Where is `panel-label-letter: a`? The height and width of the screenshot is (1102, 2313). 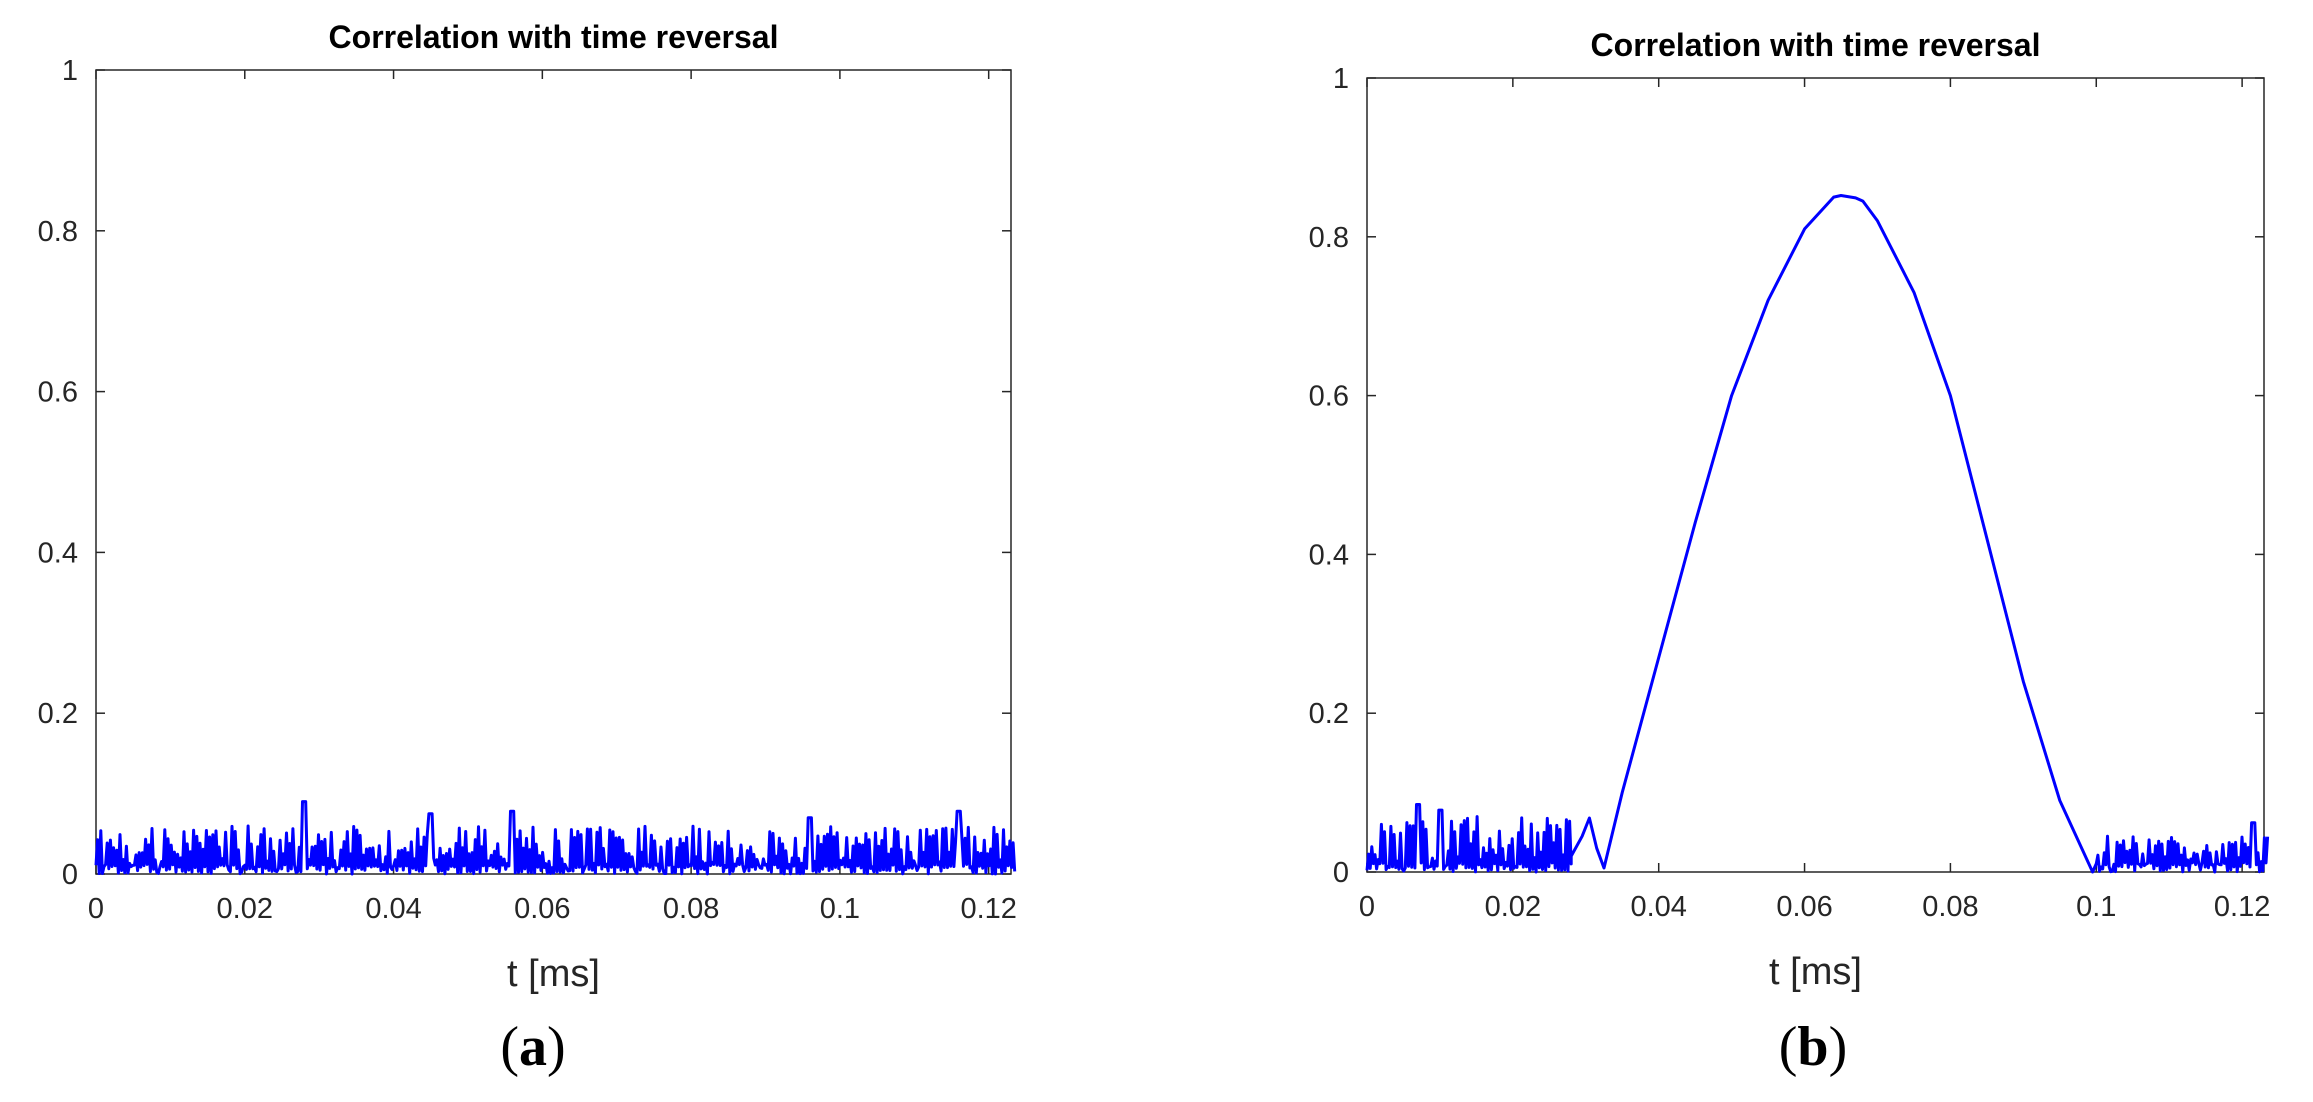 panel-label-letter: a is located at coordinates (533, 1047).